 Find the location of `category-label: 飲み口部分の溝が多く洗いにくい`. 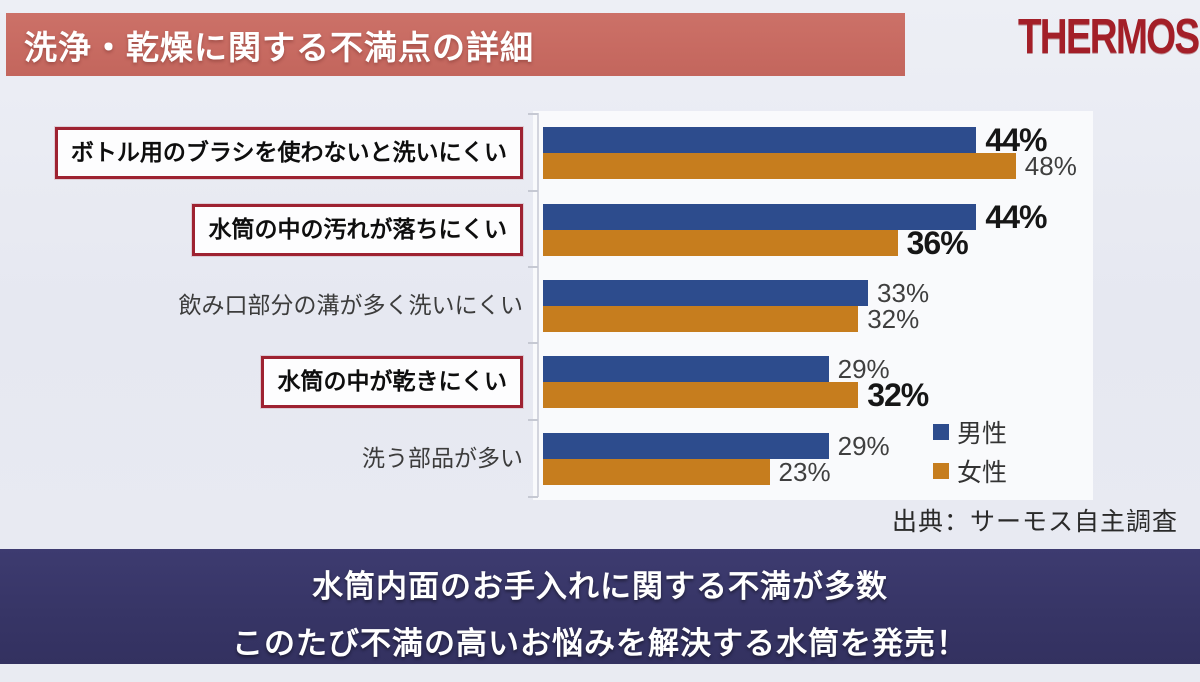

category-label: 飲み口部分の溝が多く洗いにくい is located at coordinates (350, 305).